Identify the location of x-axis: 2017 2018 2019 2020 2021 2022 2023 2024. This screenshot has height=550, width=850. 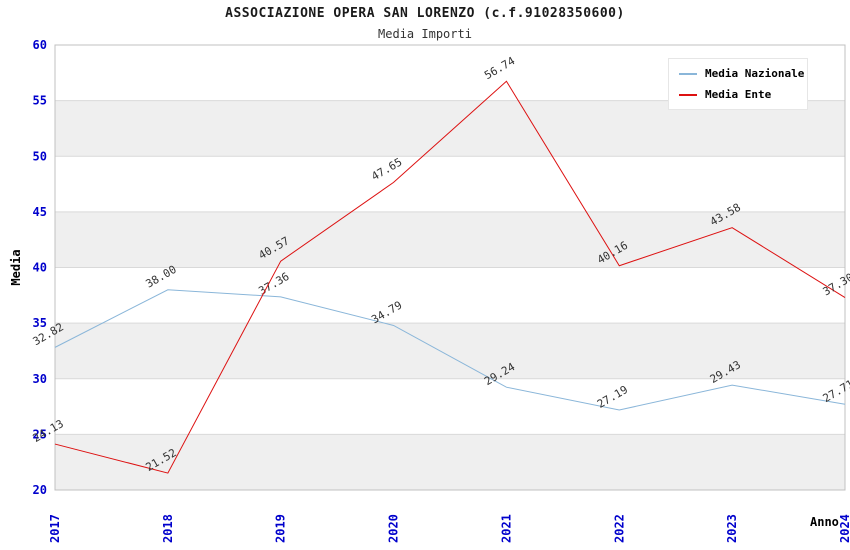
(449, 528).